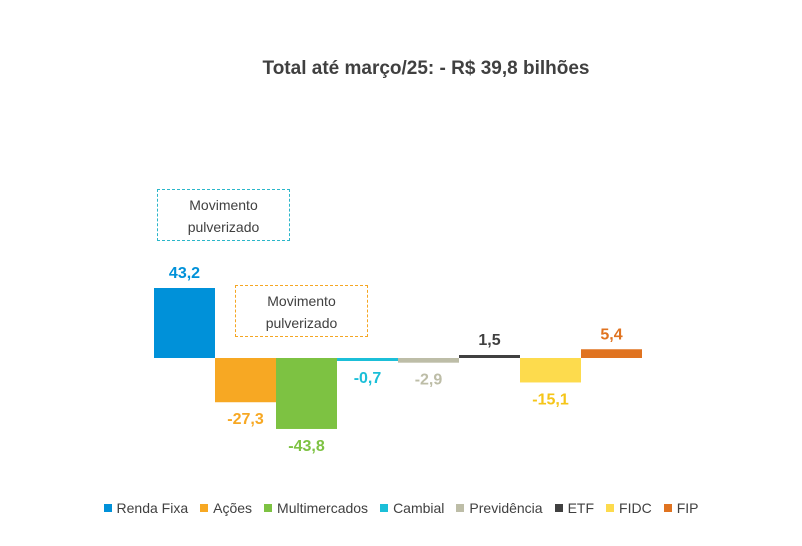  I want to click on legend-label-acoes: Ações, so click(233, 508).